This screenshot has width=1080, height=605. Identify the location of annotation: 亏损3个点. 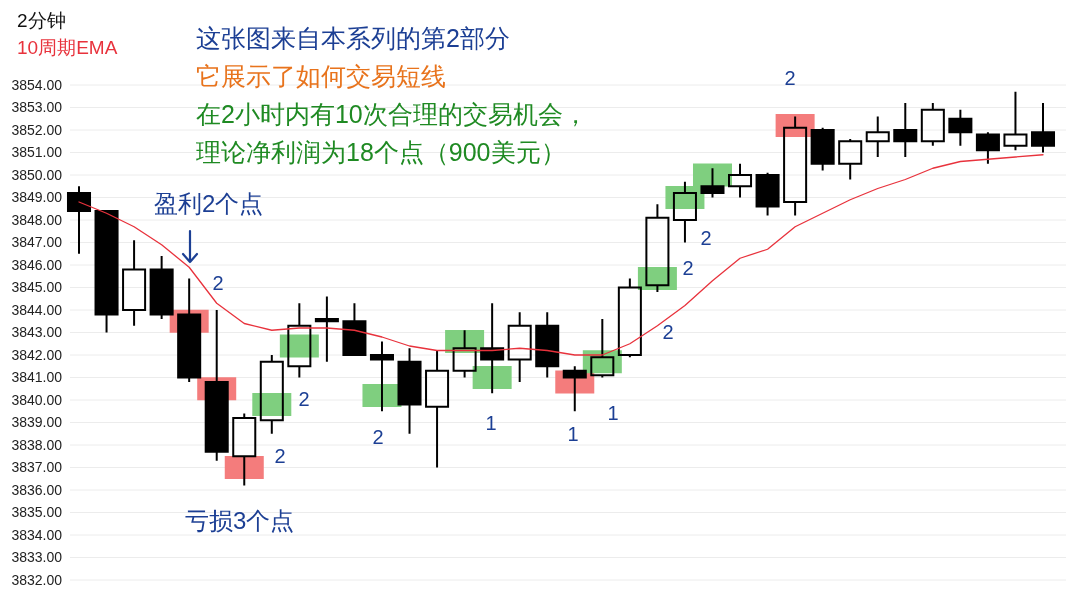
(240, 520).